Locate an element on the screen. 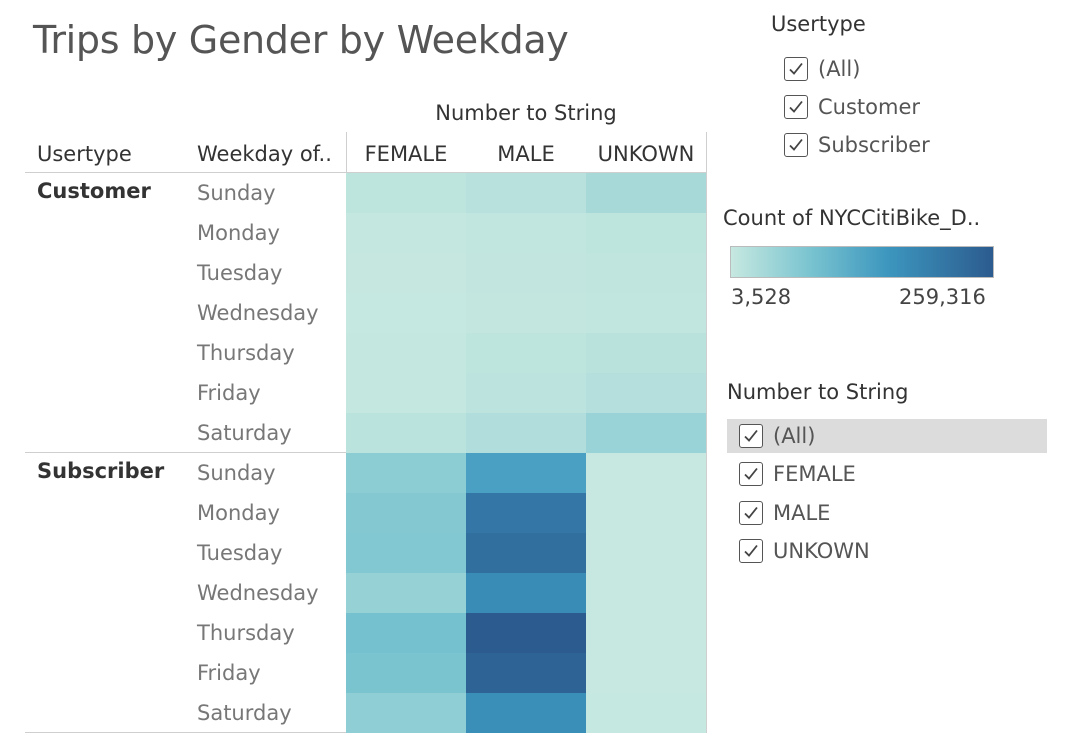  usertype-option-label: (All) is located at coordinates (839, 69).